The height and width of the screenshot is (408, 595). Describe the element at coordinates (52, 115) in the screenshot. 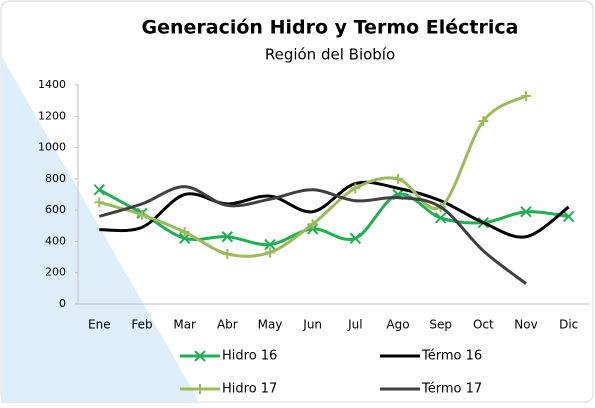

I see `y-tick-label: 1200` at that location.